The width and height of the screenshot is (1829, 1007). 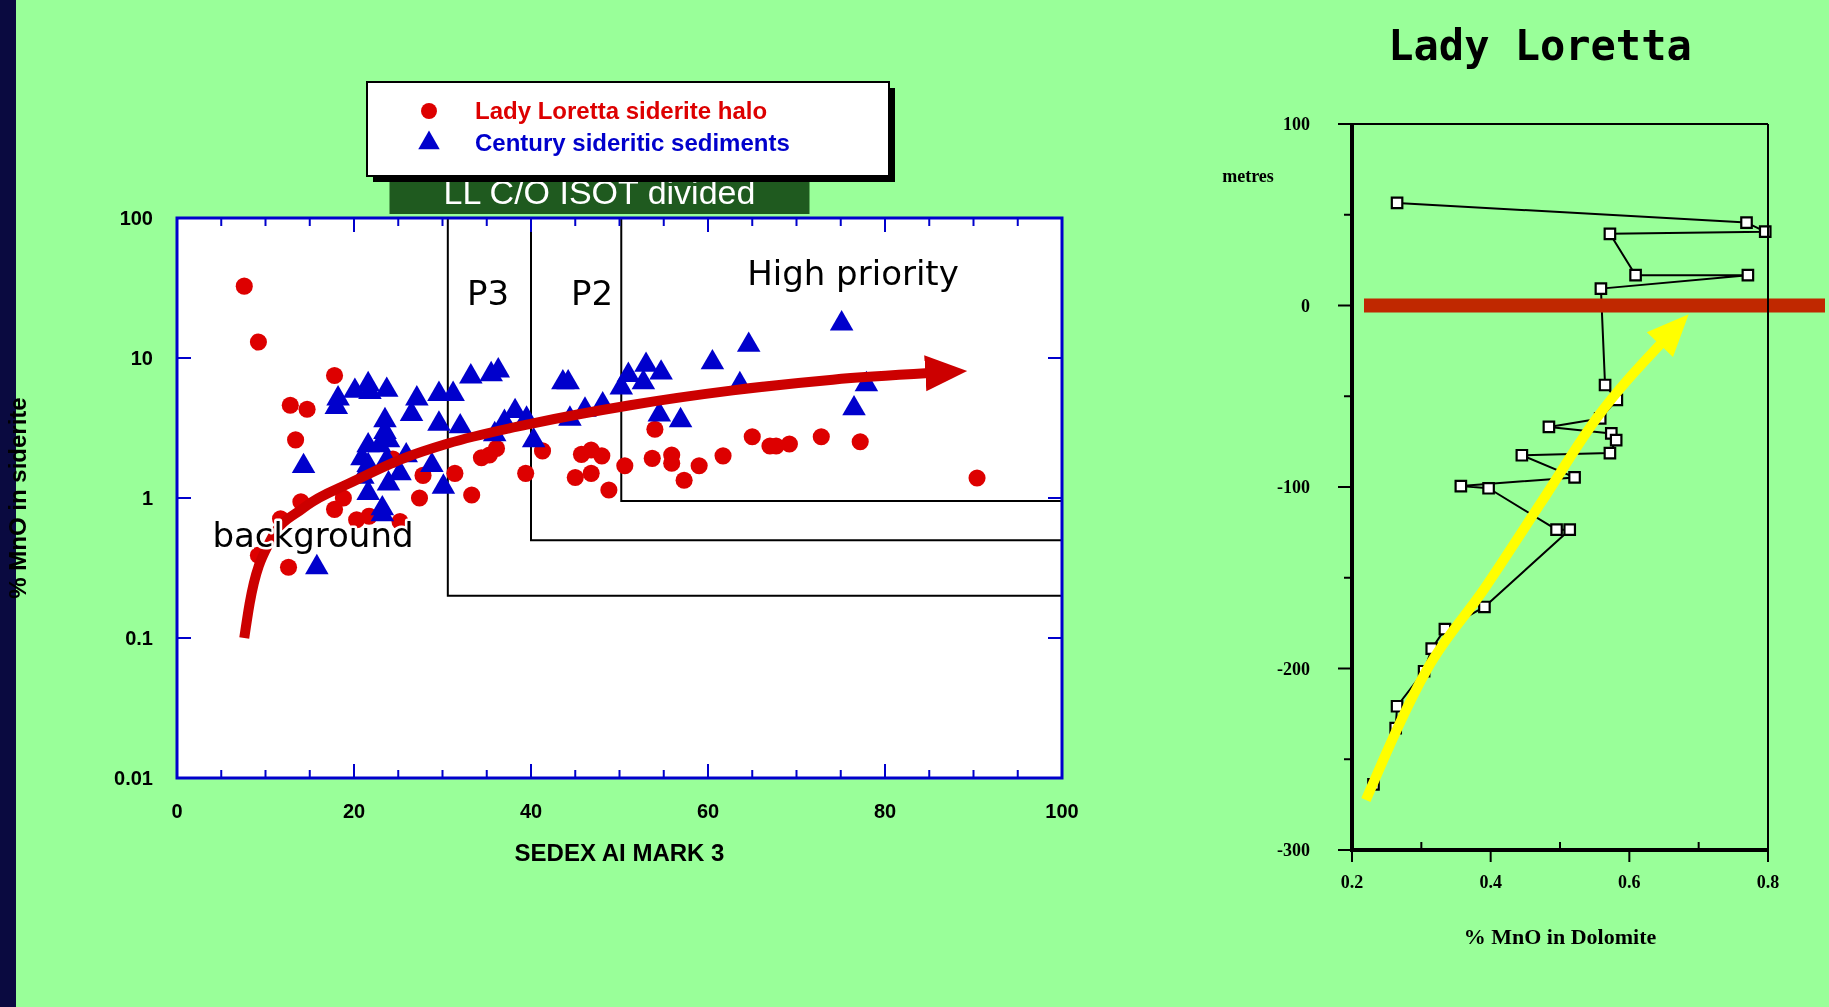 I want to click on y-tick-label: -300, so click(x=1293, y=850).